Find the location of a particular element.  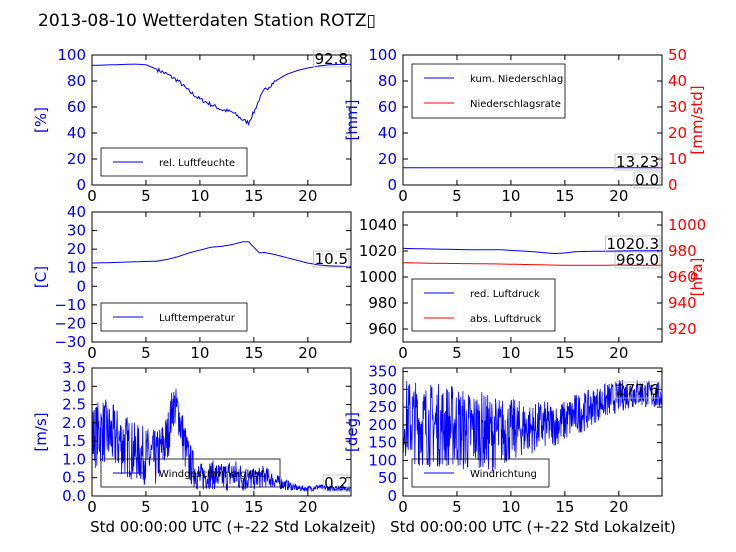

y-tick-label: 0.0 is located at coordinates (74, 496).